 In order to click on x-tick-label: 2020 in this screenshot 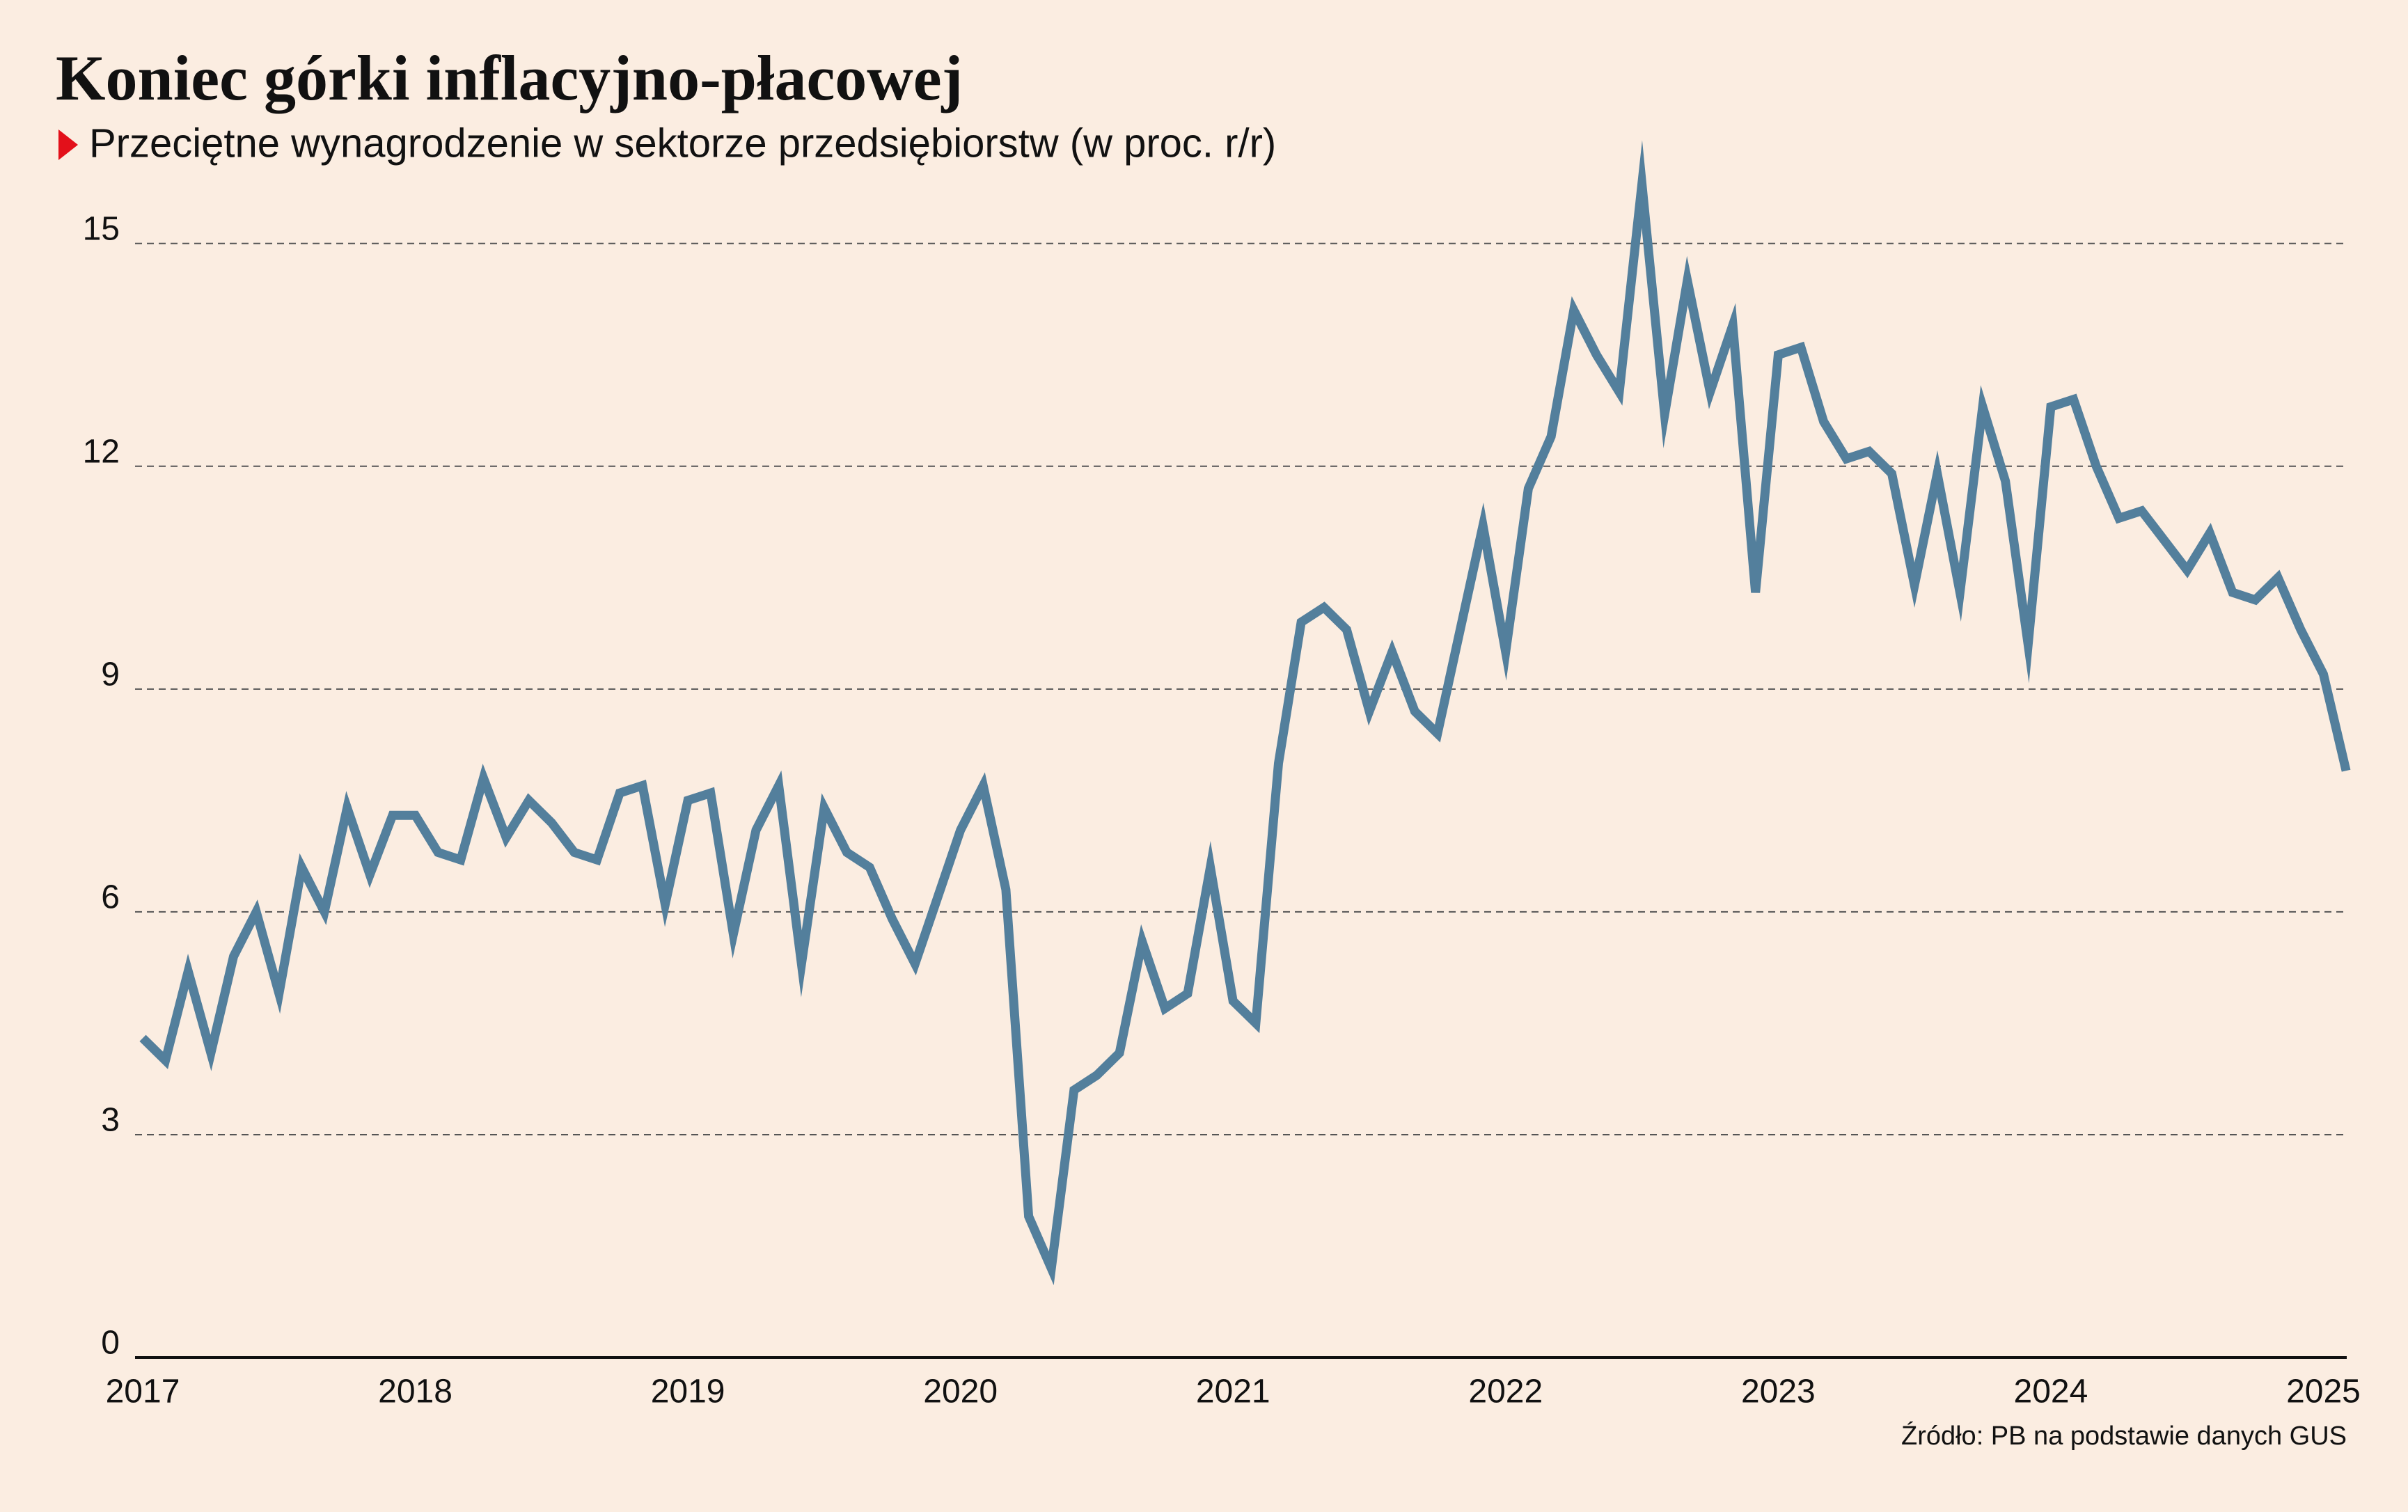, I will do `click(961, 1391)`.